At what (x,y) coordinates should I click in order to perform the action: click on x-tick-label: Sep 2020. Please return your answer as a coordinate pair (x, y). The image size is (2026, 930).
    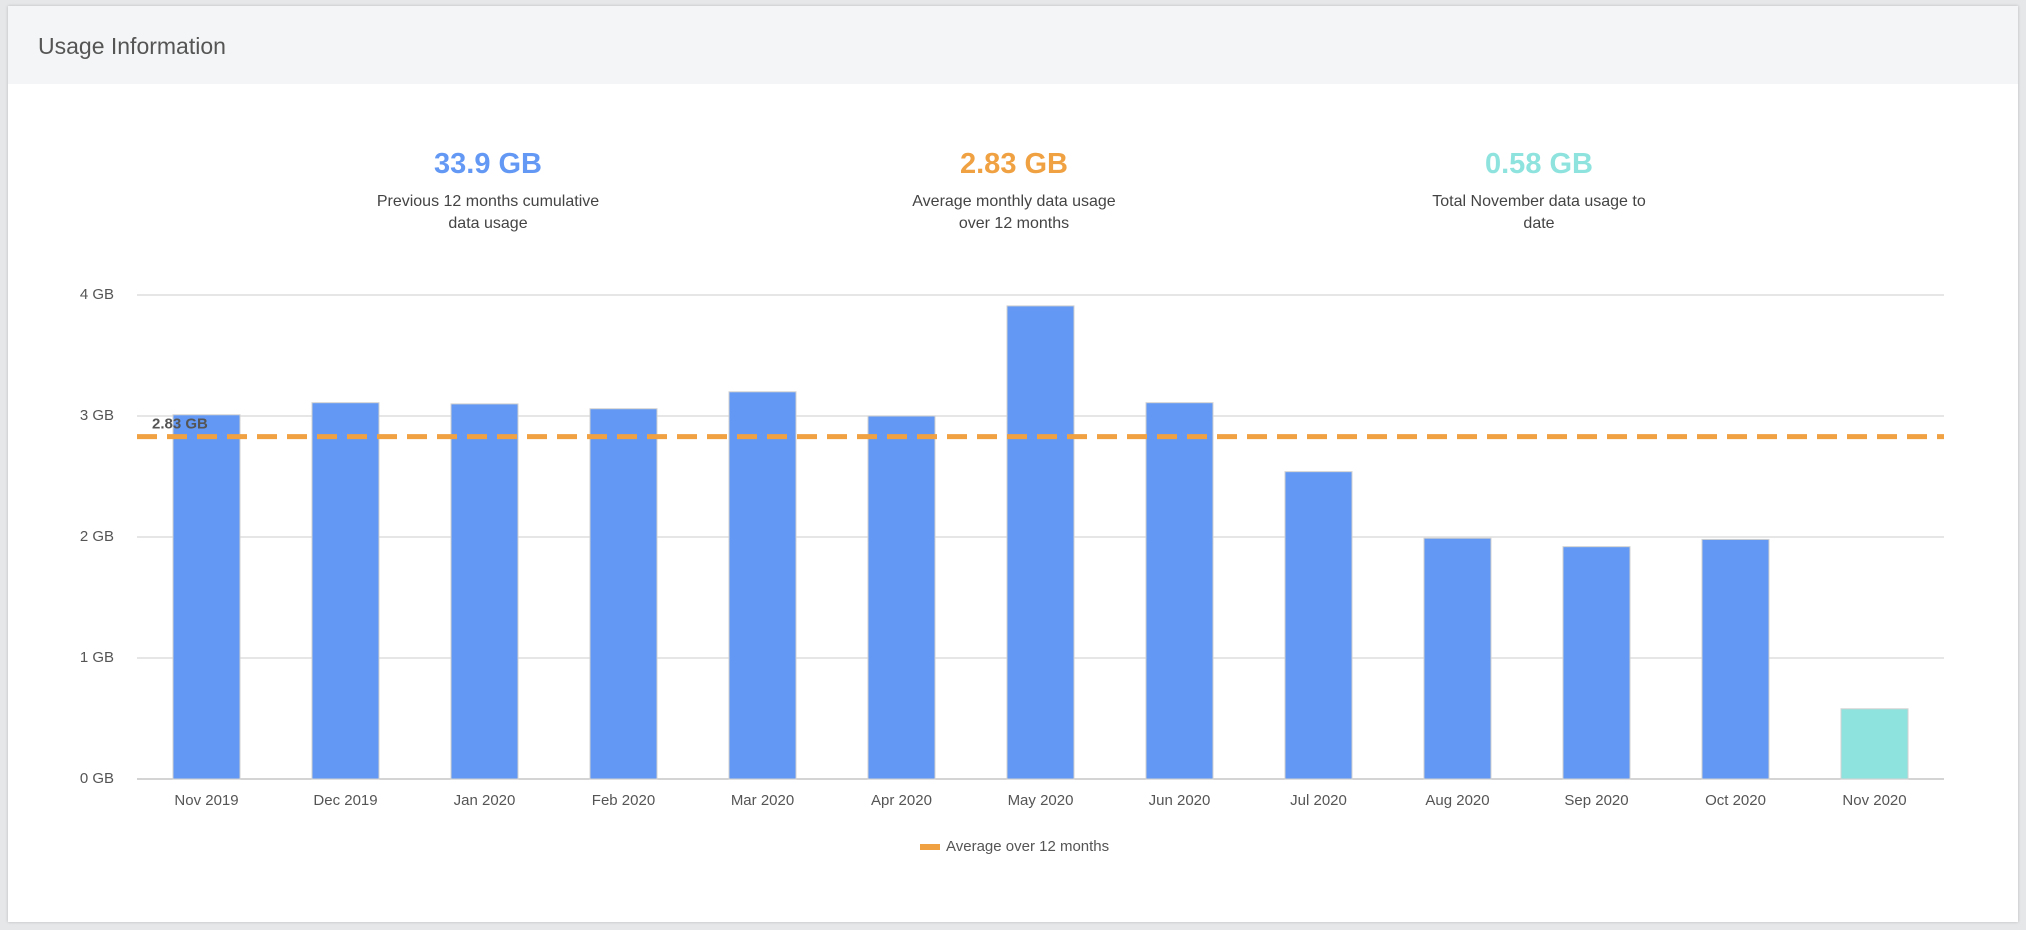
    Looking at the image, I should click on (1596, 800).